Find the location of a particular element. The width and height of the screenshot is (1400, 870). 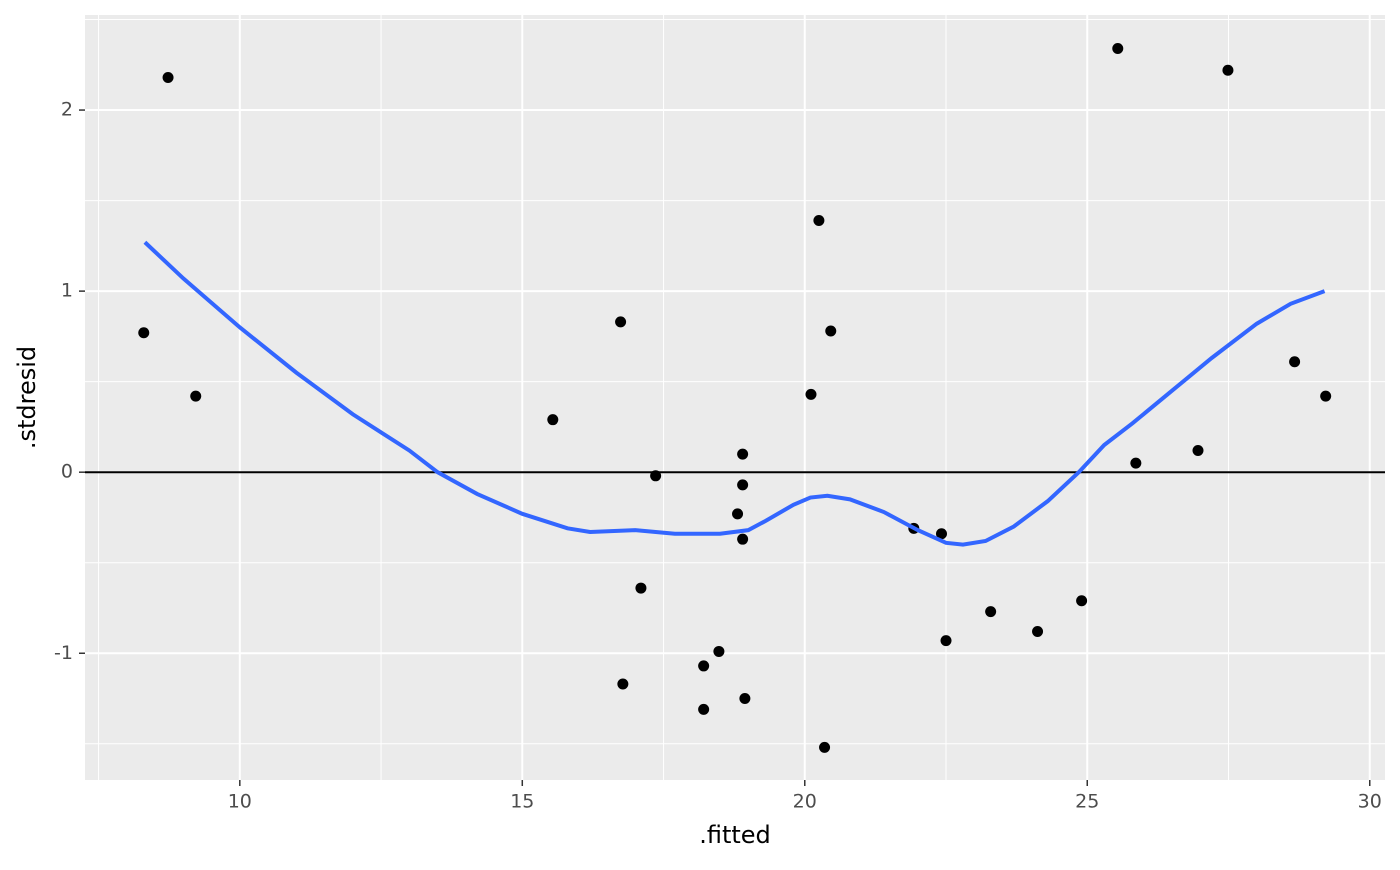

x-tick-label: 20 is located at coordinates (805, 802).